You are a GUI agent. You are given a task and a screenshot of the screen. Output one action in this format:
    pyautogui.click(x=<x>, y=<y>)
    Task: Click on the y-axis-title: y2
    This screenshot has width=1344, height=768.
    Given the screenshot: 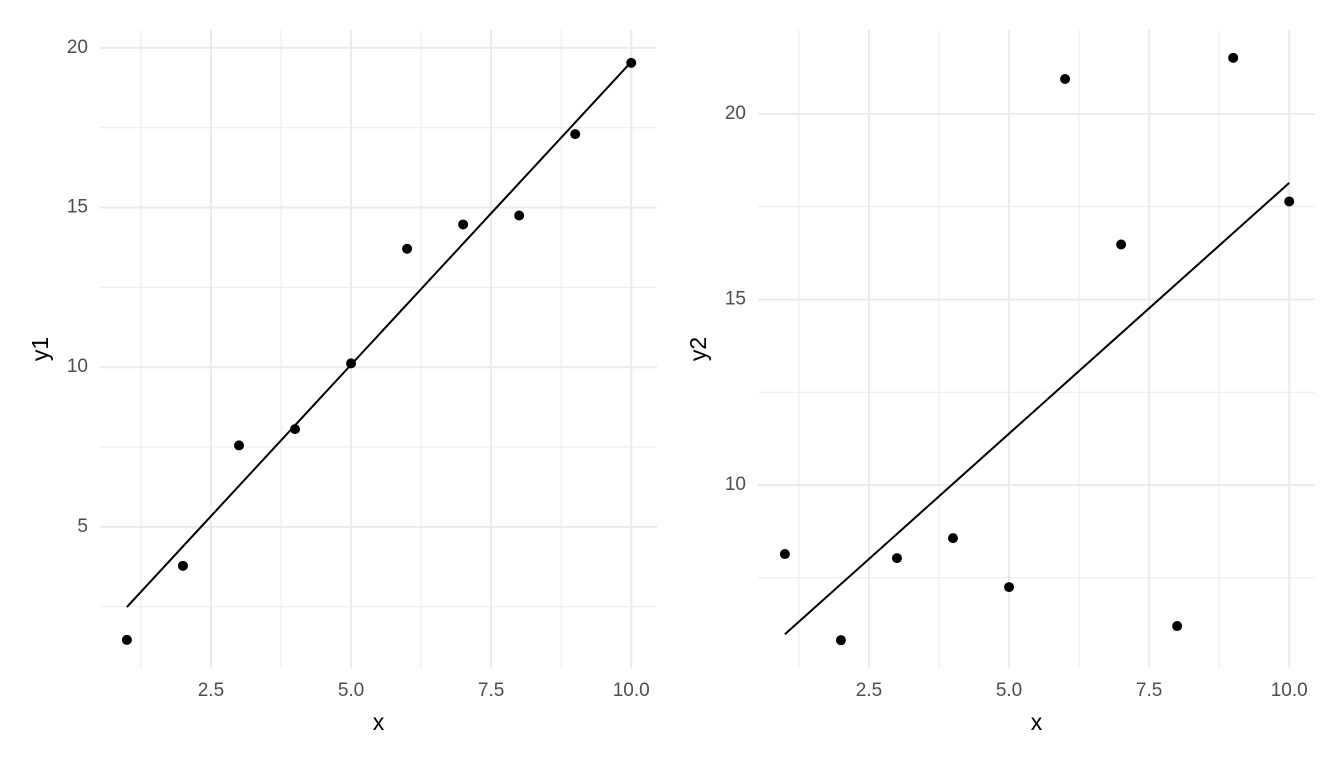 What is the action you would take?
    pyautogui.click(x=698, y=349)
    